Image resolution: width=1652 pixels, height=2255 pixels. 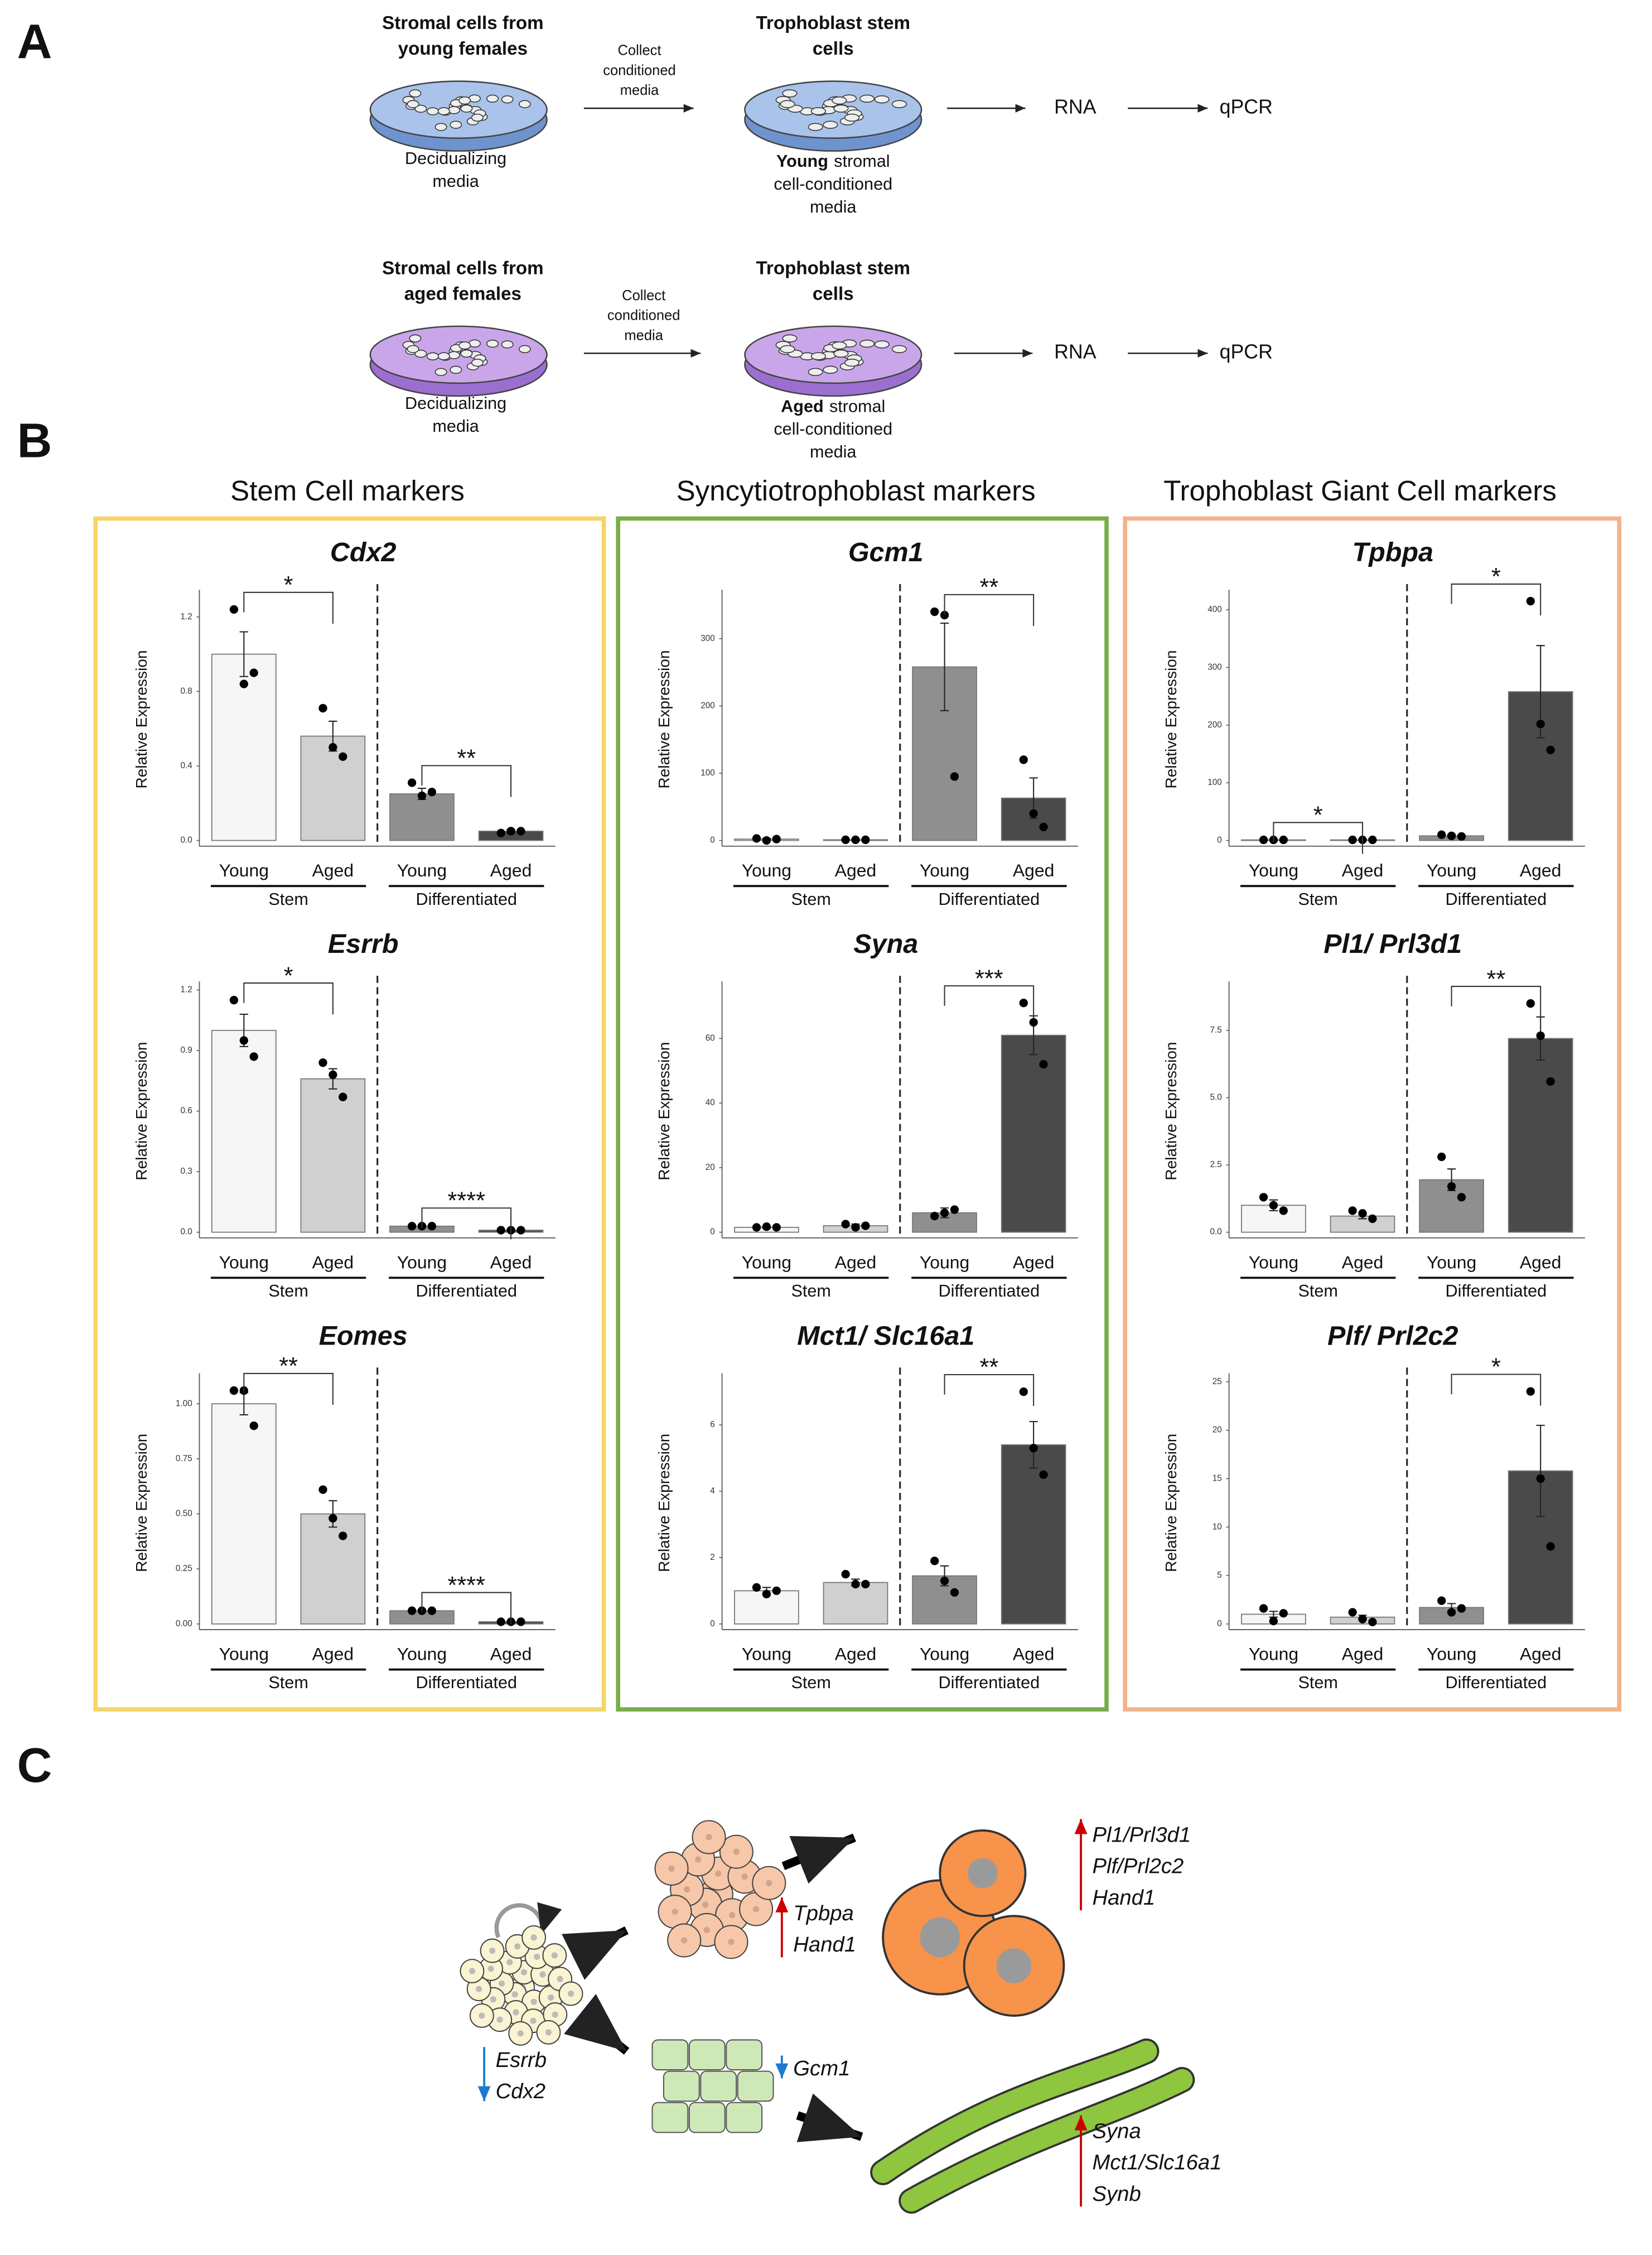 I want to click on y-tick-label: 2.5, so click(x=1216, y=1164).